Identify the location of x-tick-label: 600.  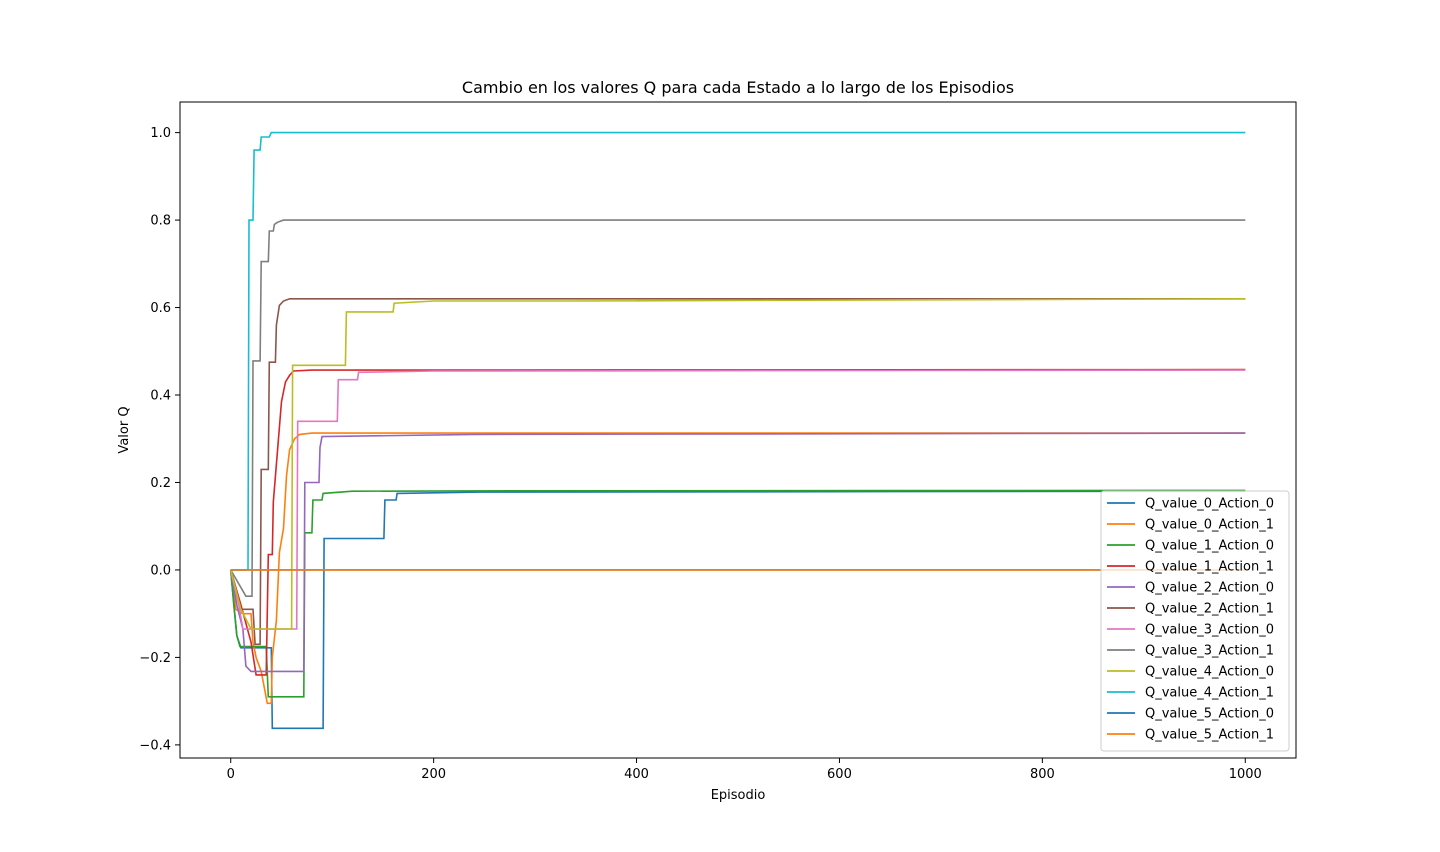
(839, 774).